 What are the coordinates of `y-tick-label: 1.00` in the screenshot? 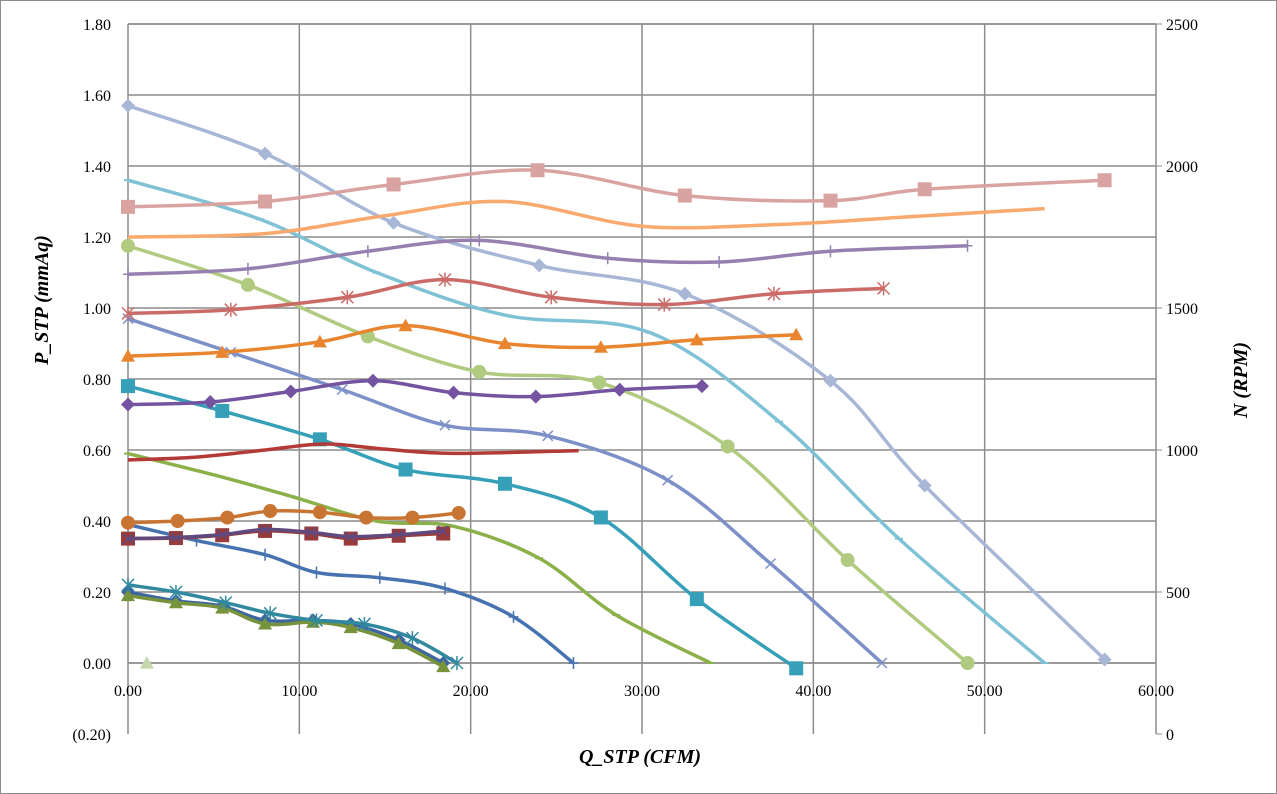 It's located at (97, 309).